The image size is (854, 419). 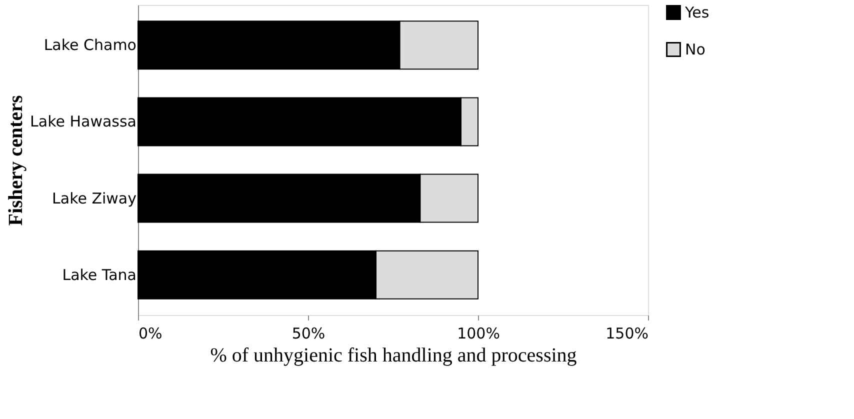 I want to click on legend-label: Yes, so click(x=697, y=13).